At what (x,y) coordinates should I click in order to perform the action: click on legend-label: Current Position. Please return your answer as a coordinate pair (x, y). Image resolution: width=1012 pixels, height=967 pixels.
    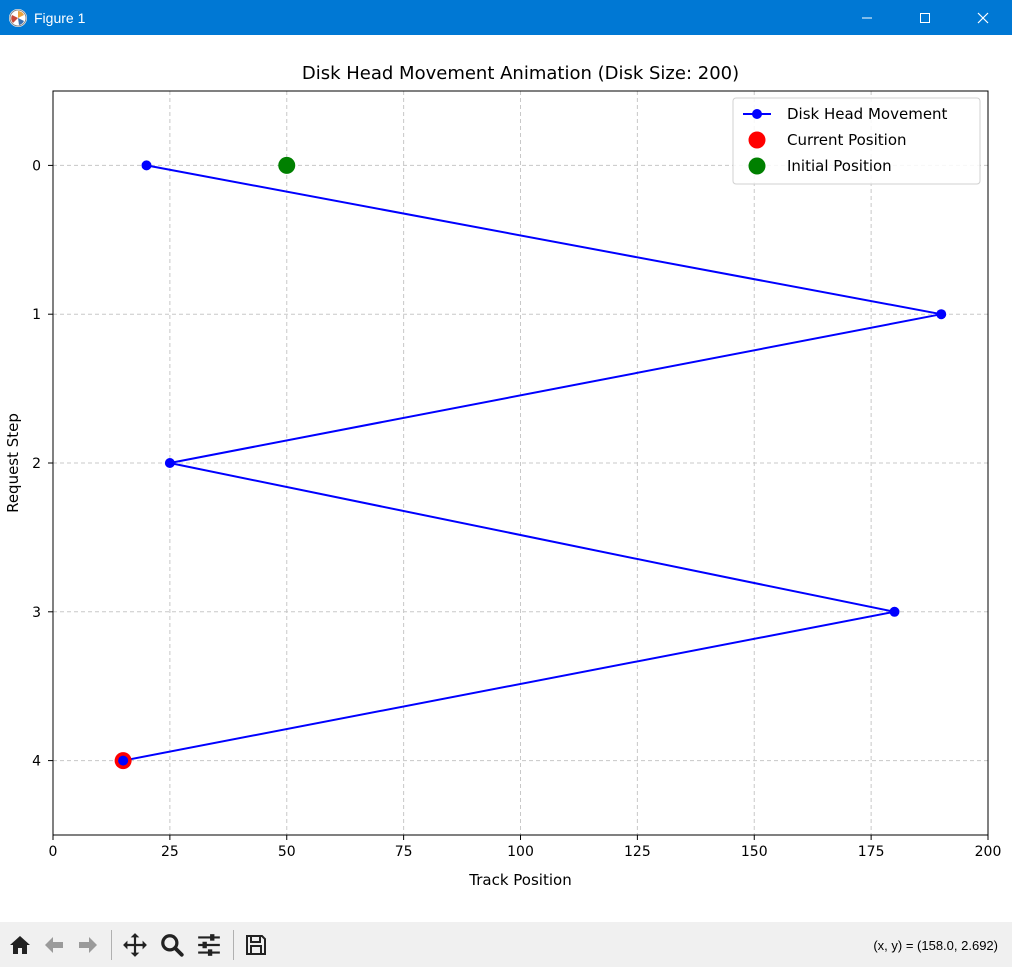
    Looking at the image, I should click on (847, 140).